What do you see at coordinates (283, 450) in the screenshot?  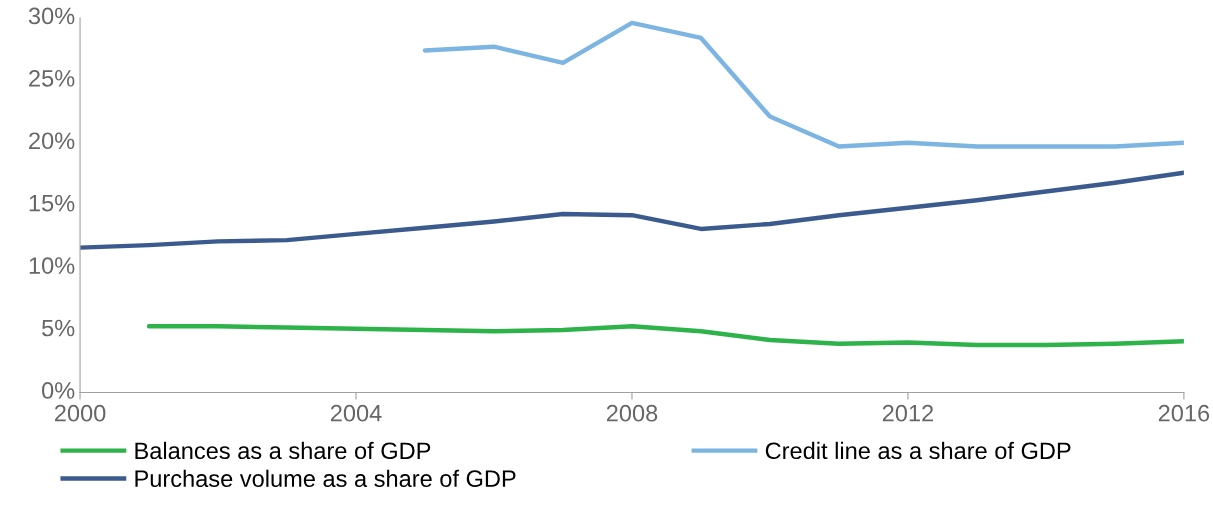 I see `legend-label: Balances as a share of GDP` at bounding box center [283, 450].